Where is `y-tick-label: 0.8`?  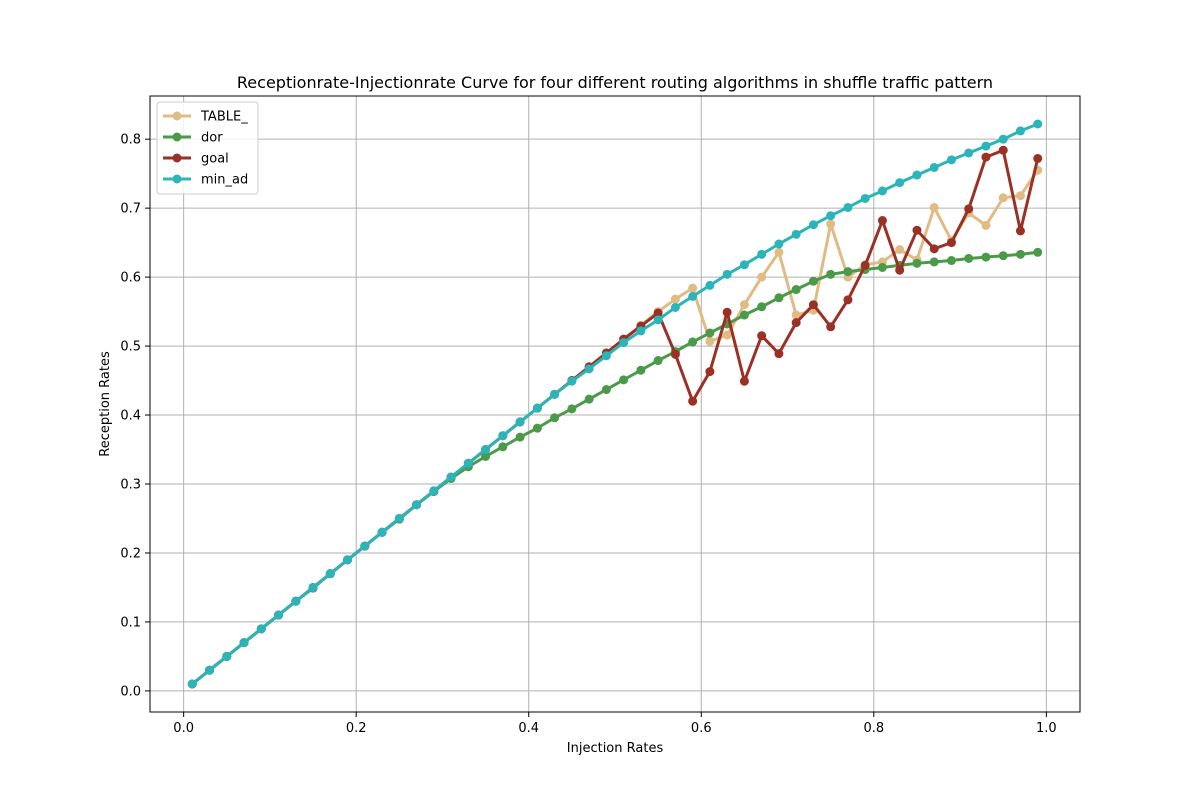
y-tick-label: 0.8 is located at coordinates (130, 140).